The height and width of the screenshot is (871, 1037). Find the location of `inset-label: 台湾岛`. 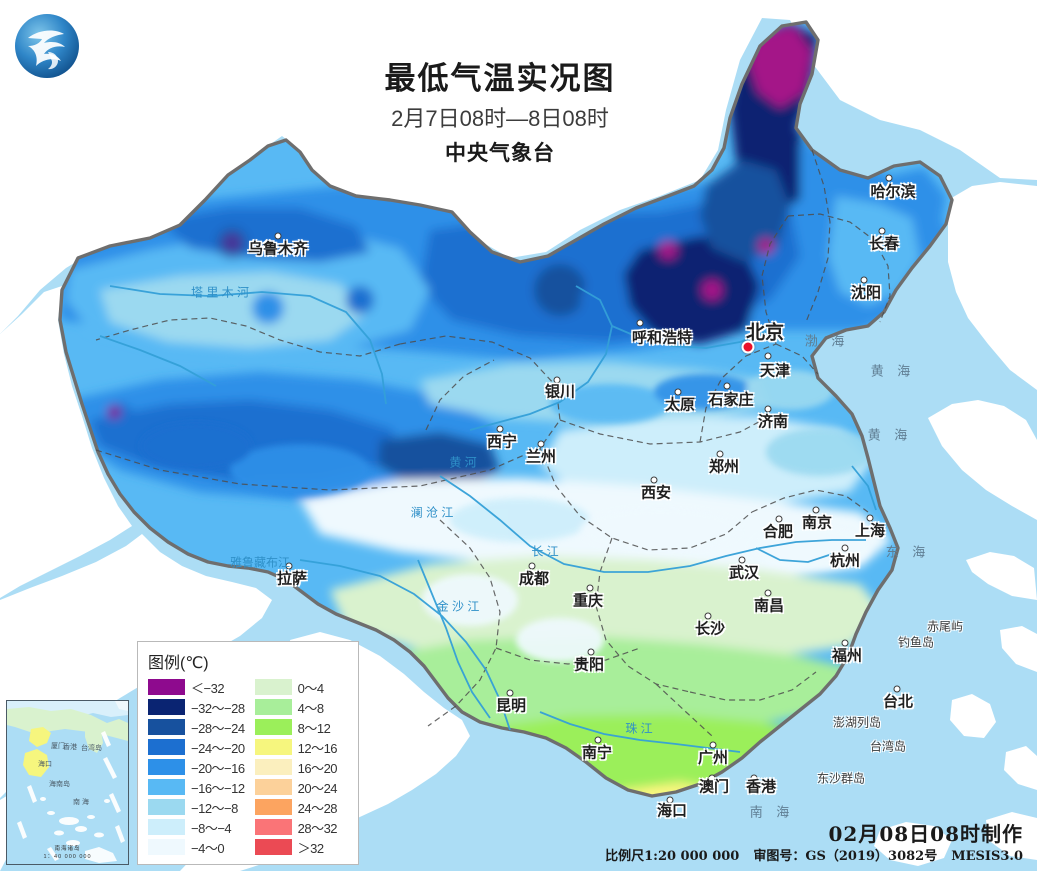

inset-label: 台湾岛 is located at coordinates (91, 748).